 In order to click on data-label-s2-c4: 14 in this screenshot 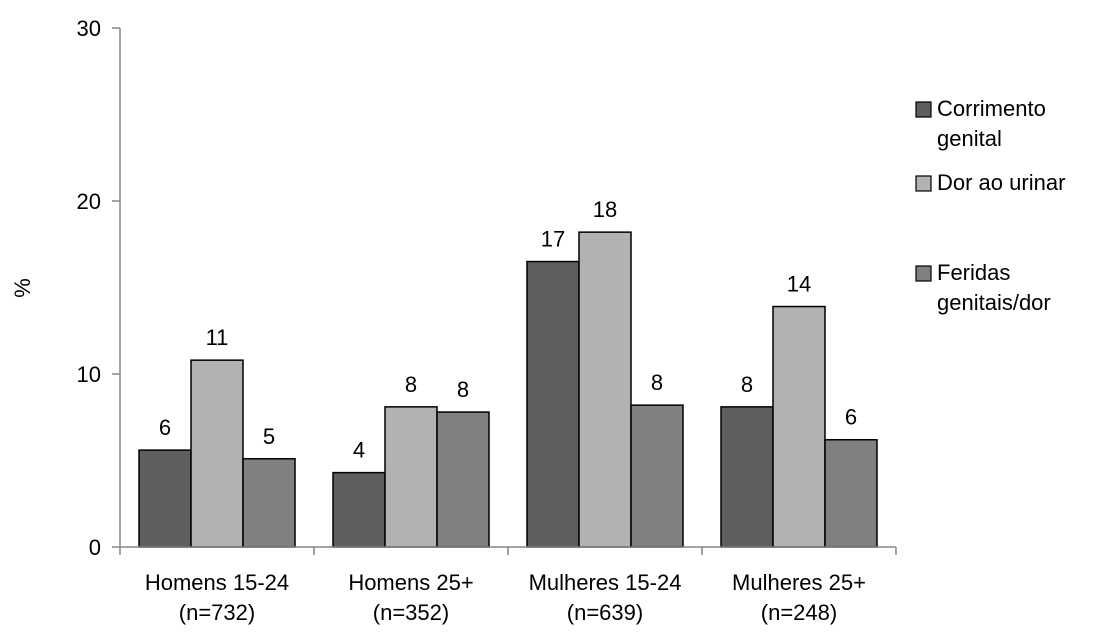, I will do `click(799, 284)`.